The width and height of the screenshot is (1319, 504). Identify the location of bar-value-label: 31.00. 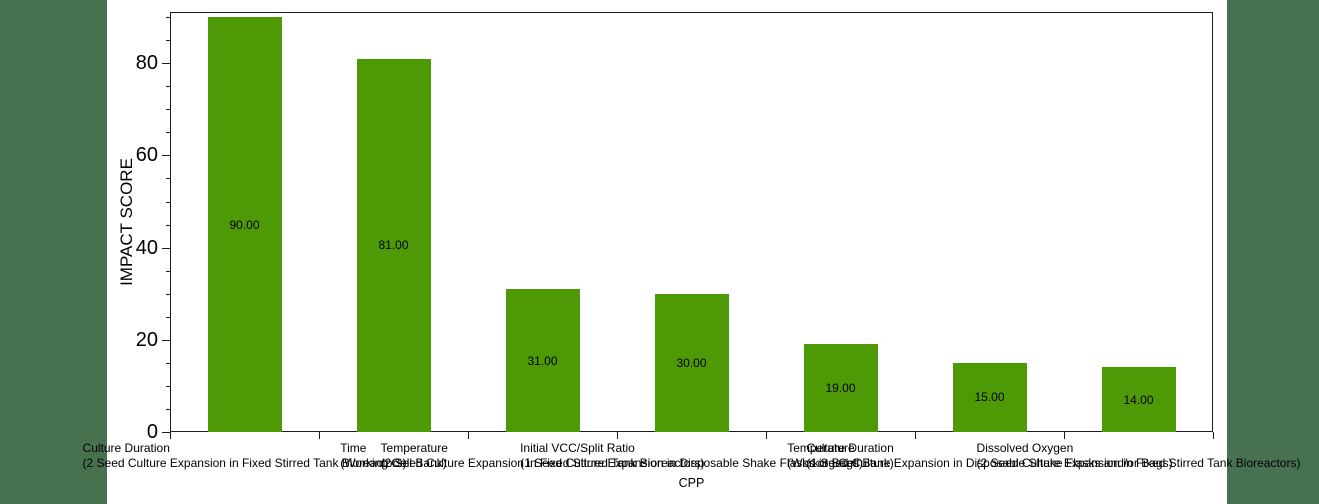
(542, 360).